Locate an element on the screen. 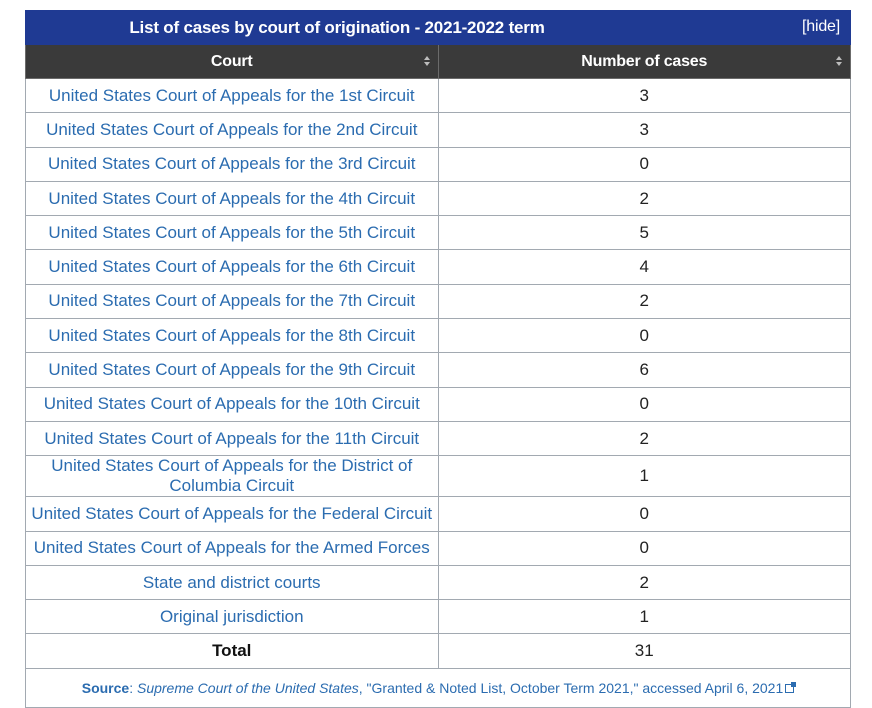 The width and height of the screenshot is (872, 708). external-link-icon is located at coordinates (791, 687).